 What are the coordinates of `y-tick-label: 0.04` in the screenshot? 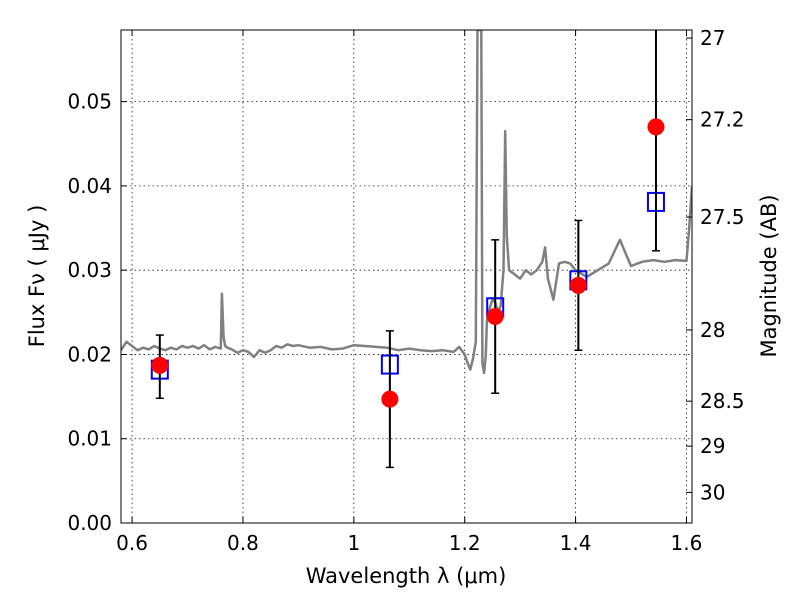 It's located at (89, 186).